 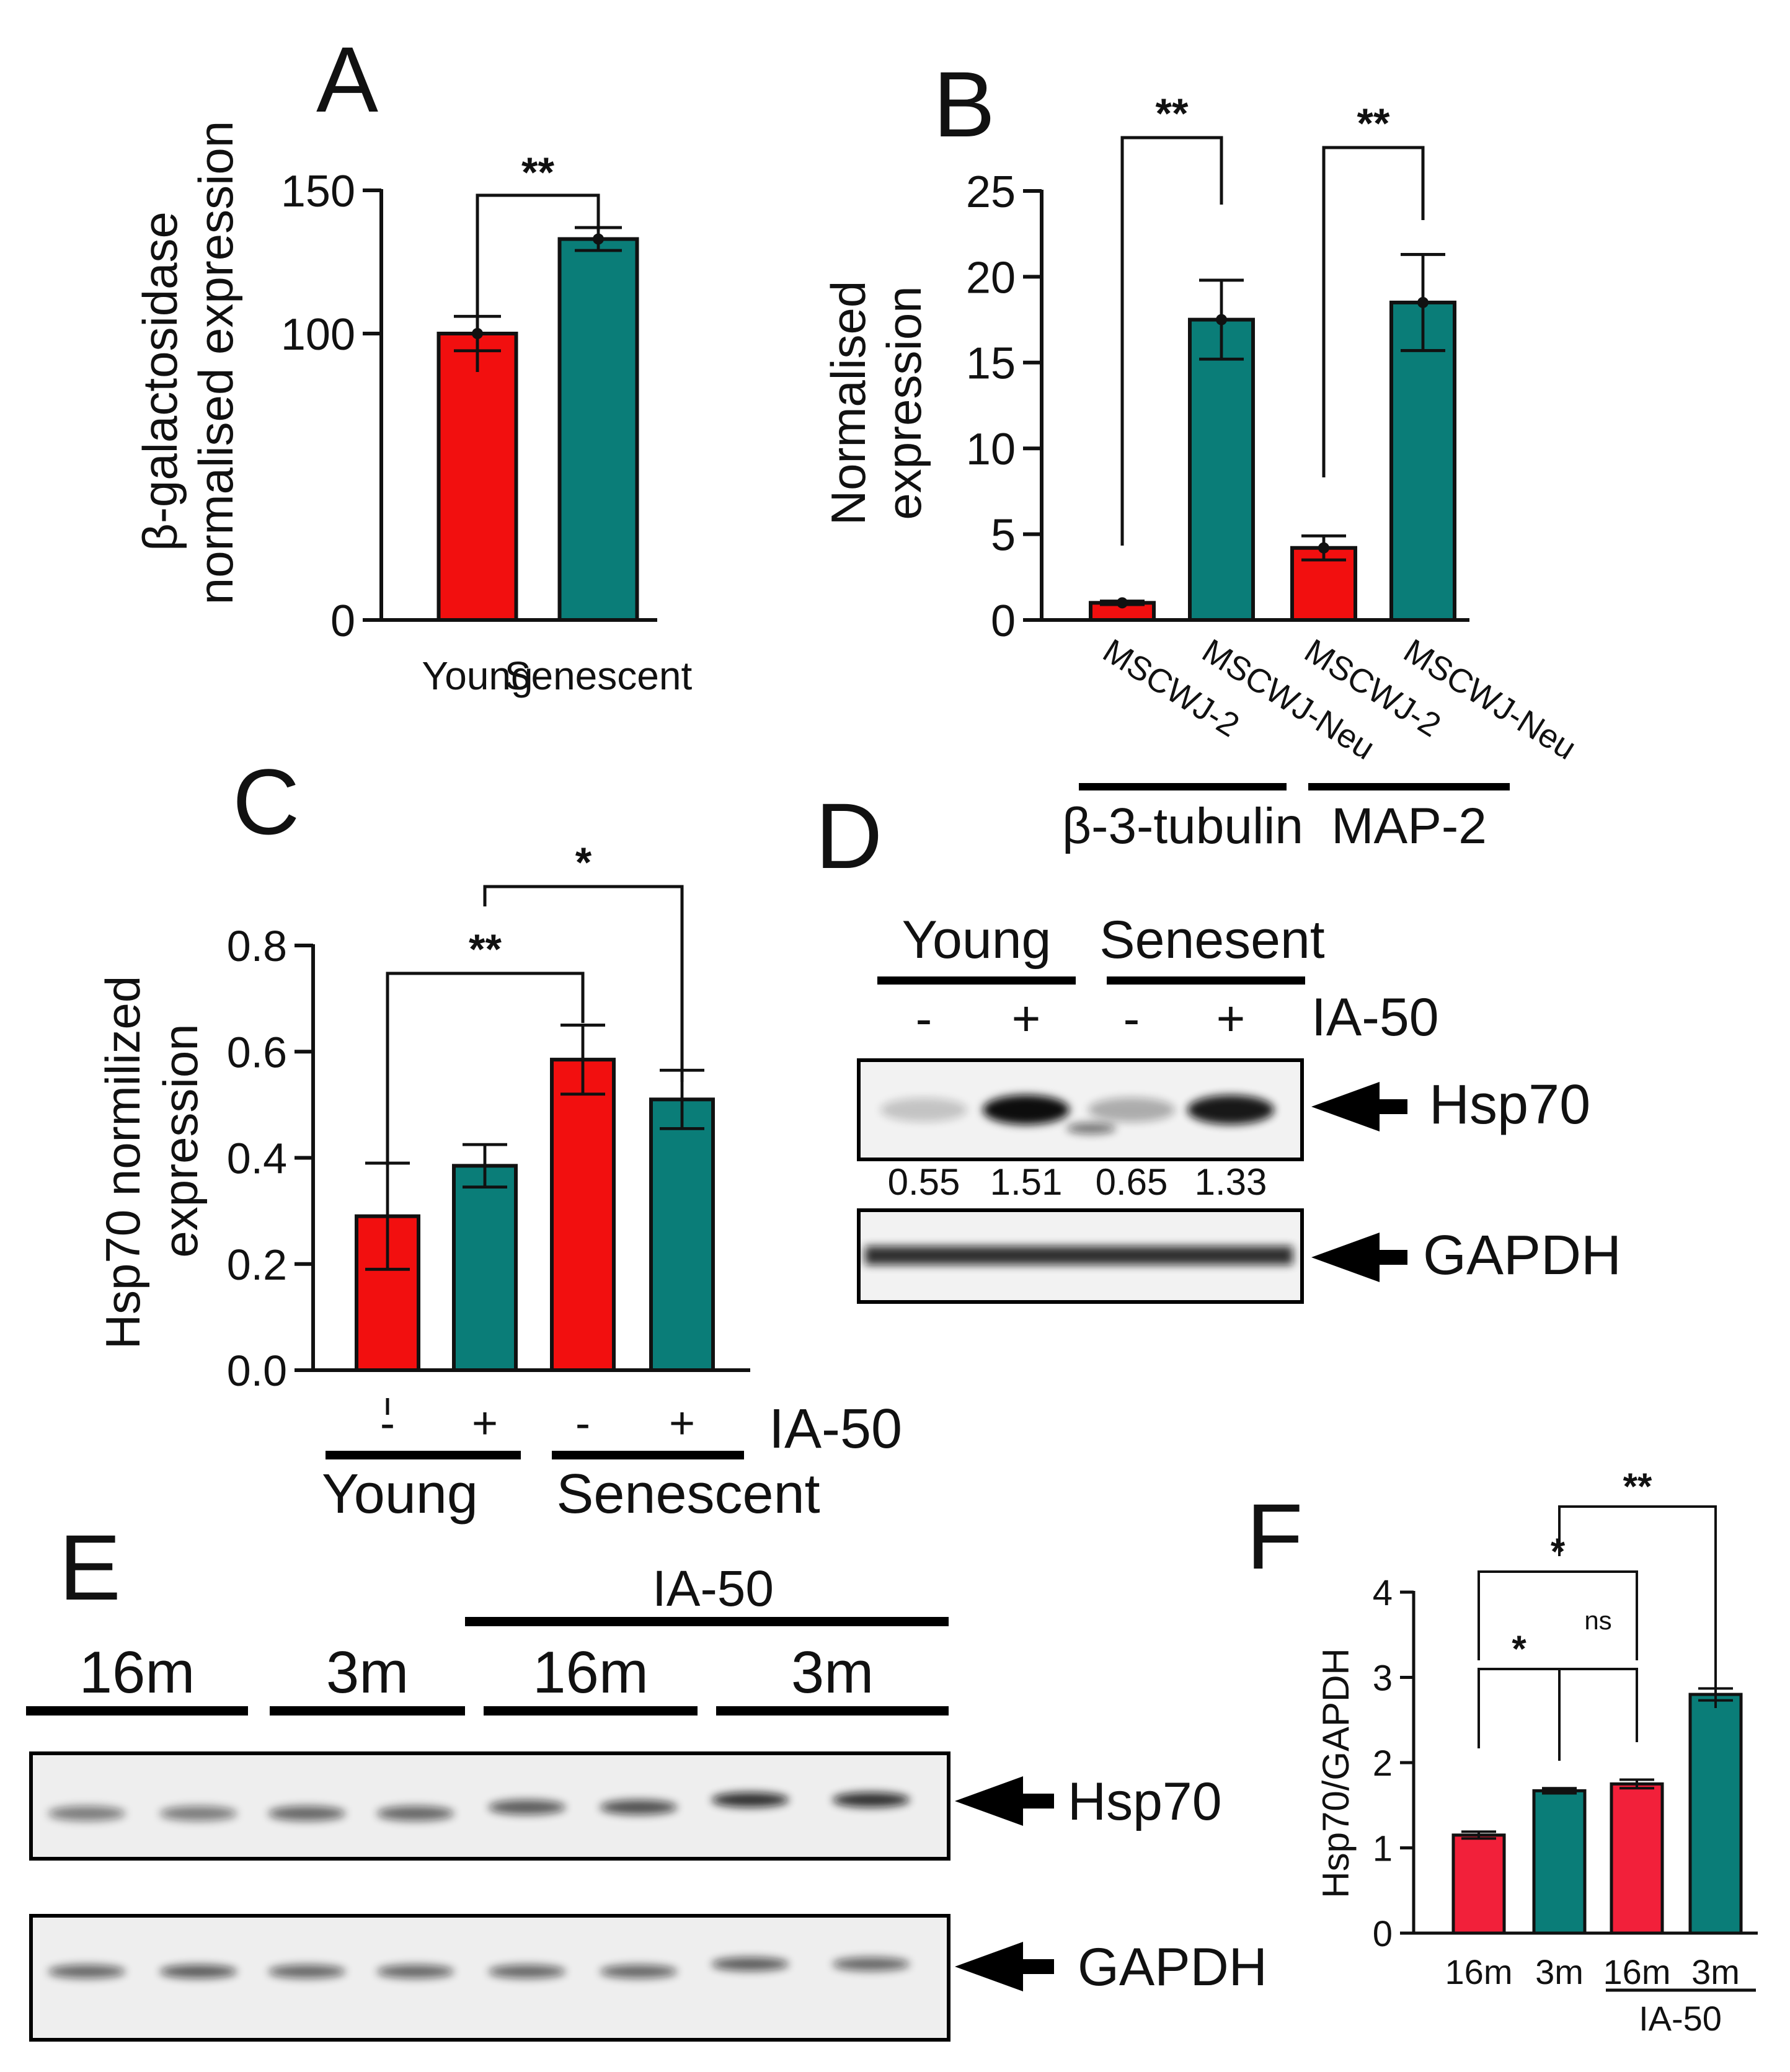 What do you see at coordinates (707, 1621) in the screenshot?
I see `e-treatment-underline` at bounding box center [707, 1621].